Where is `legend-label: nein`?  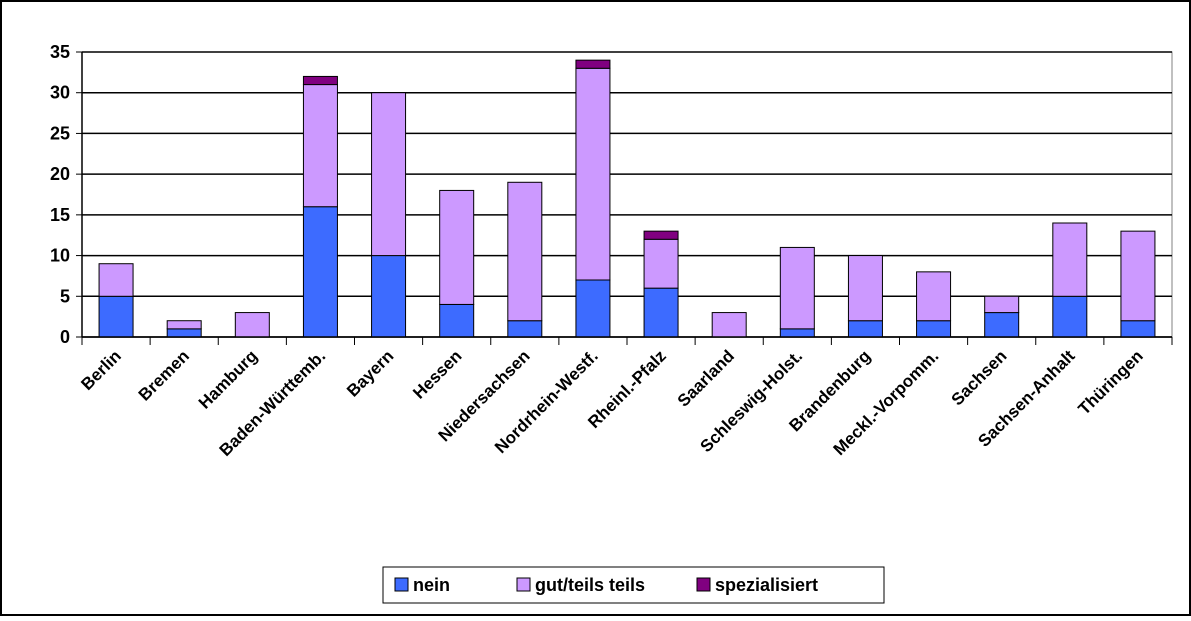 legend-label: nein is located at coordinates (431, 585).